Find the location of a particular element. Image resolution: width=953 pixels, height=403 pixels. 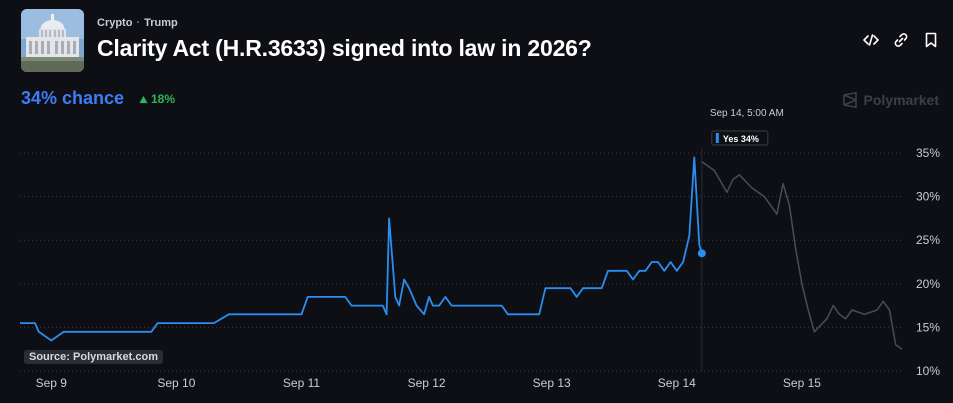

breadcrumb-category: Crypto is located at coordinates (115, 23).